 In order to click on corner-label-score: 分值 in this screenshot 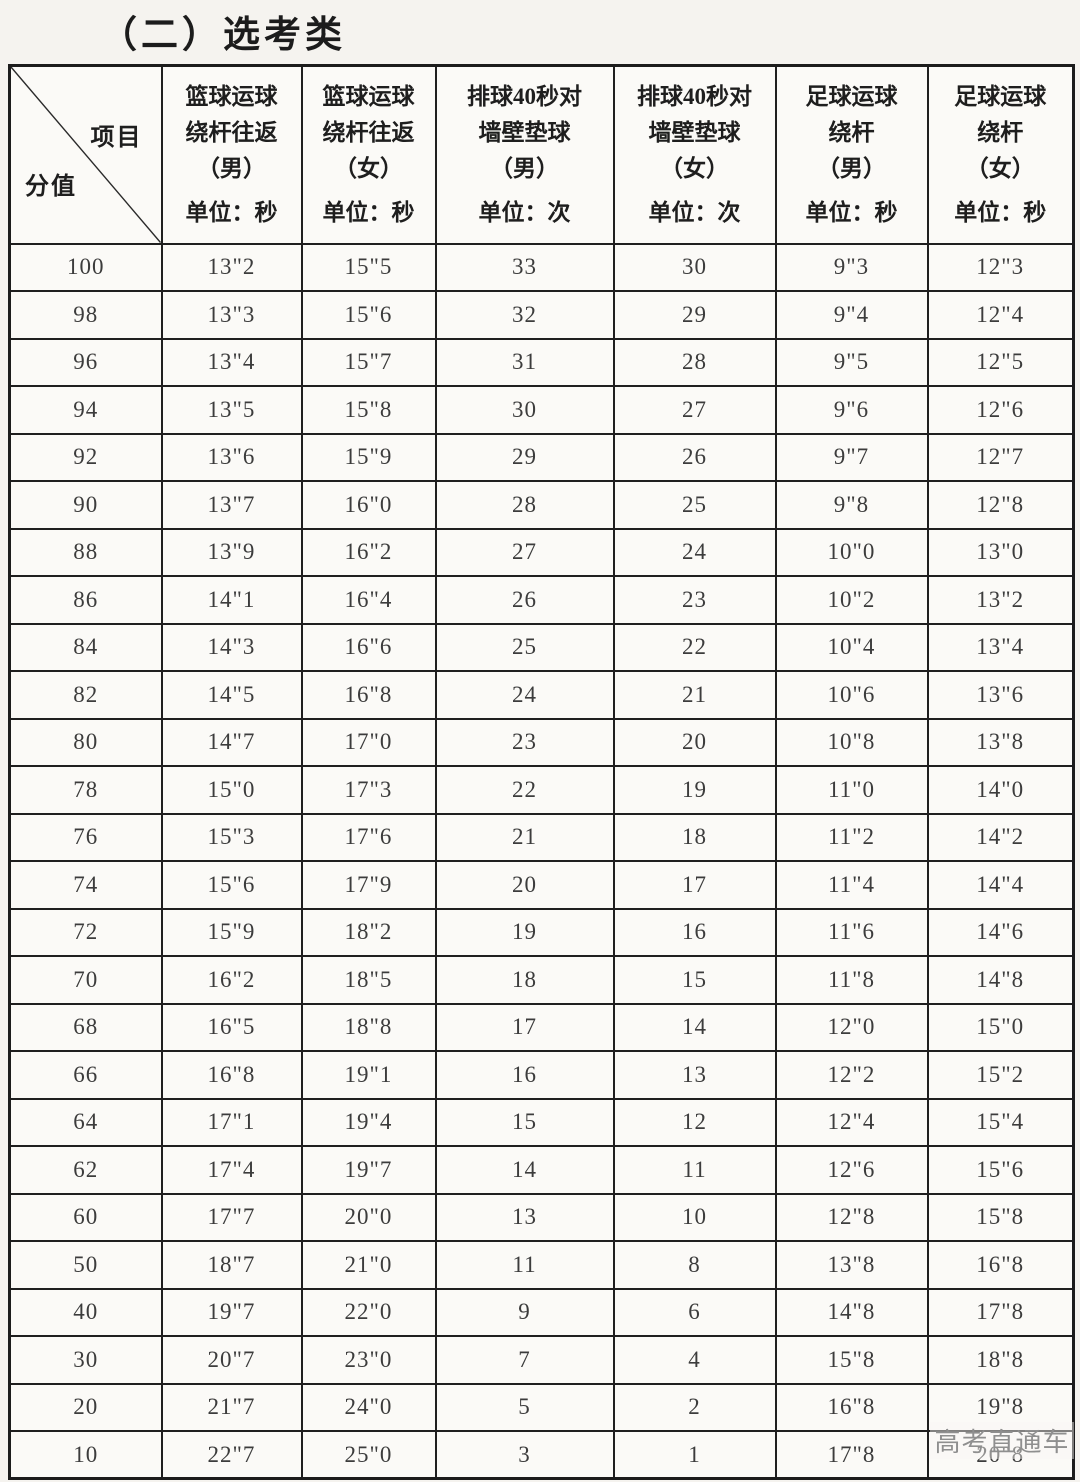, I will do `click(51, 186)`.